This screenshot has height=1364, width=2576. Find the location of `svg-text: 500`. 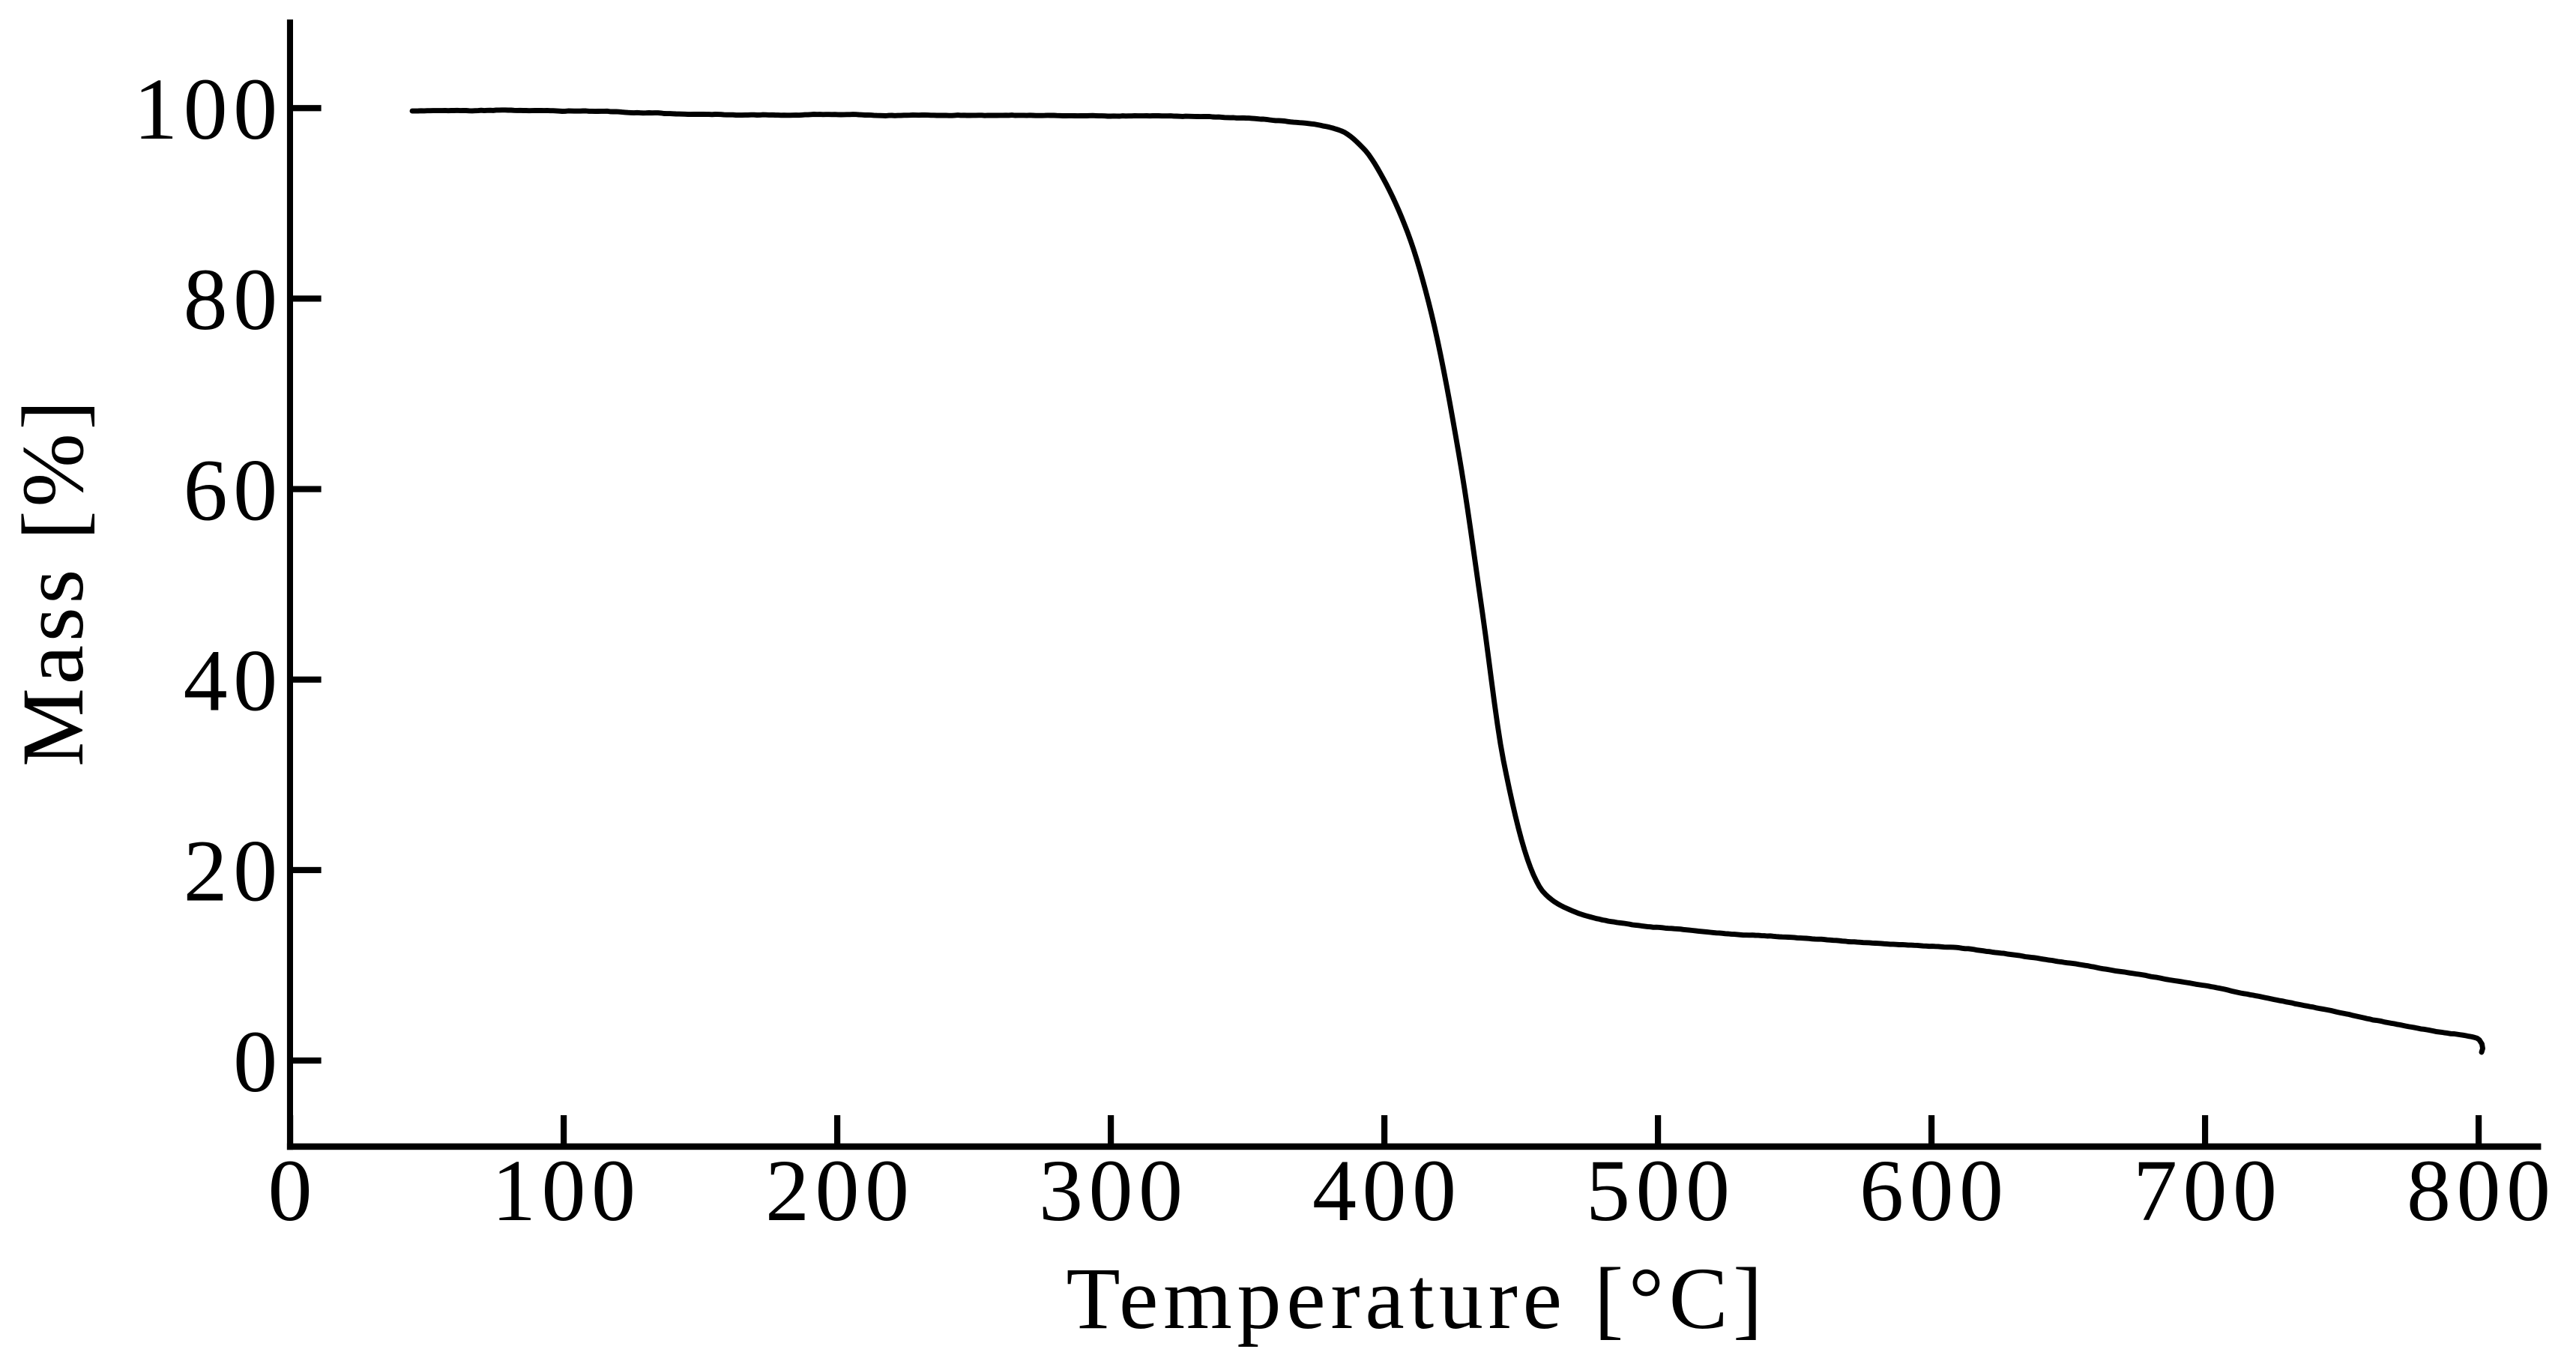

svg-text: 500 is located at coordinates (1661, 1190).